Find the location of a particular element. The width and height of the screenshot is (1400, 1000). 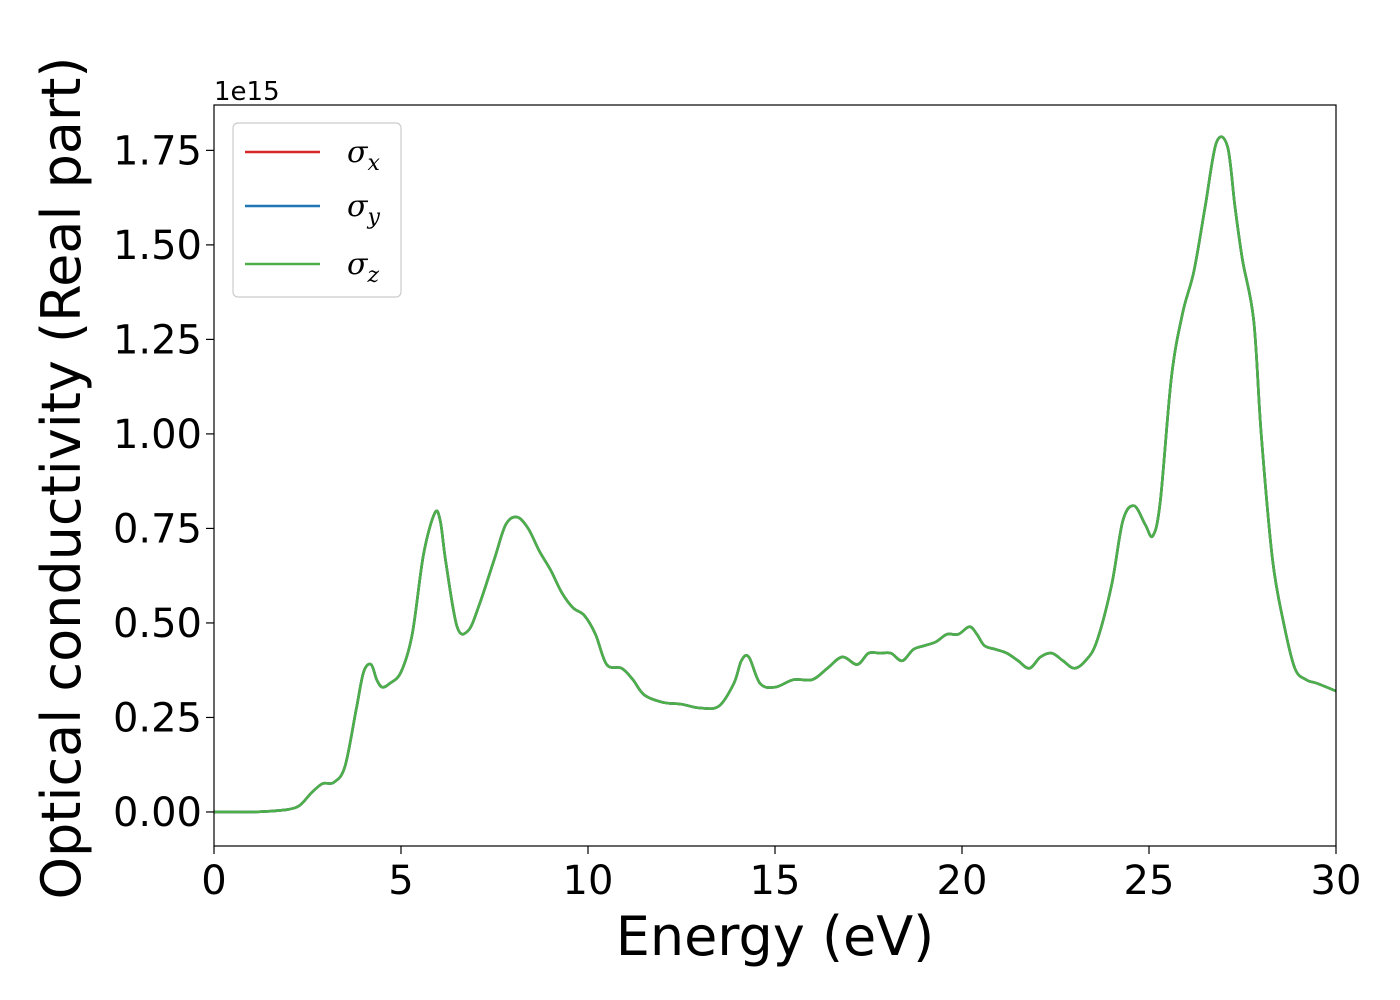

x-tick-label: 5 is located at coordinates (400, 881).